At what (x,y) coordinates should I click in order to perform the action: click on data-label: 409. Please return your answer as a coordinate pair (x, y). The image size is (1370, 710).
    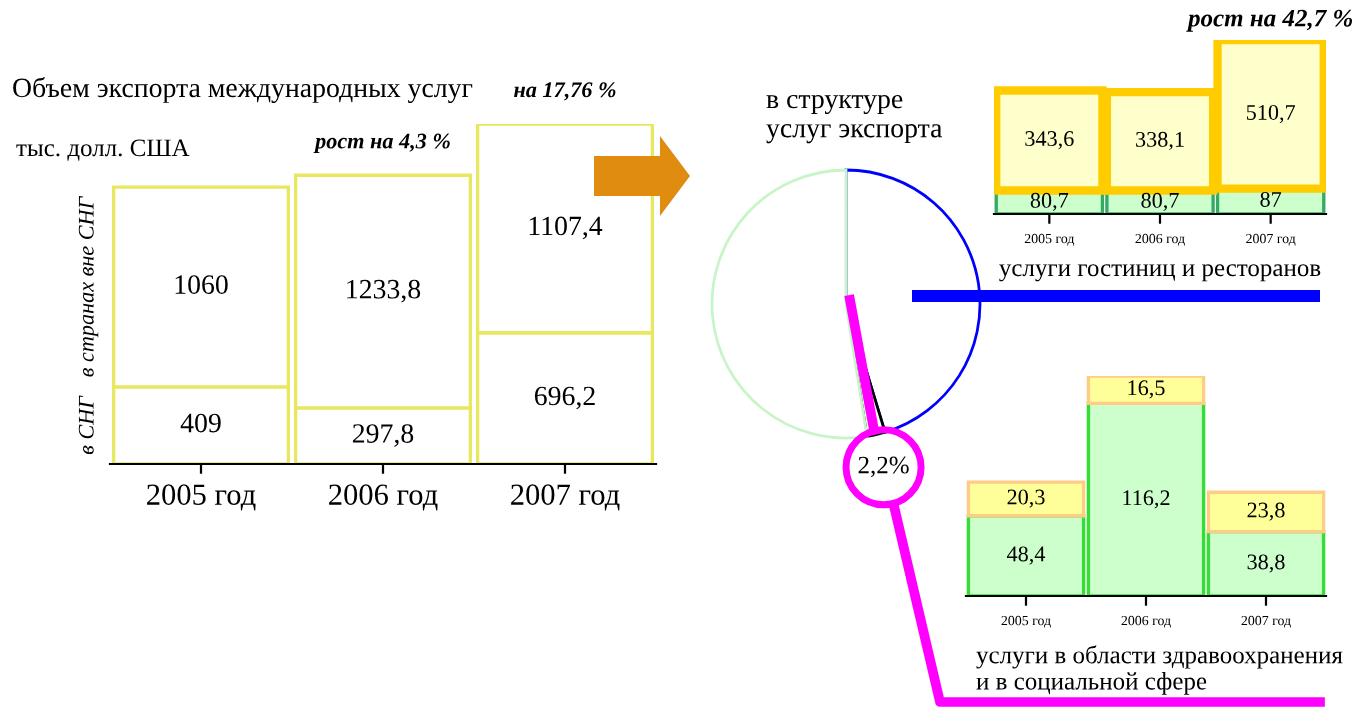
    Looking at the image, I should click on (200, 423).